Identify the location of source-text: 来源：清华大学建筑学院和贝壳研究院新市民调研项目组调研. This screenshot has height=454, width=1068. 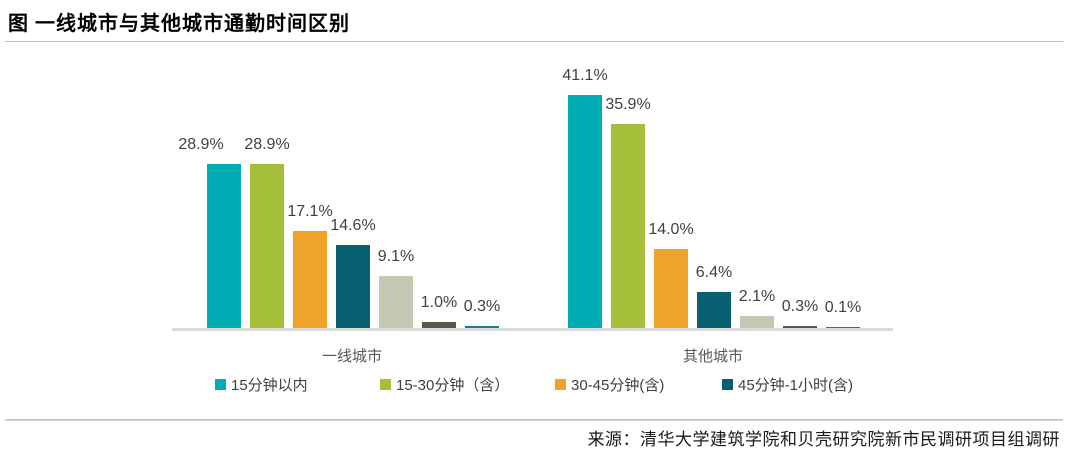
(823, 439).